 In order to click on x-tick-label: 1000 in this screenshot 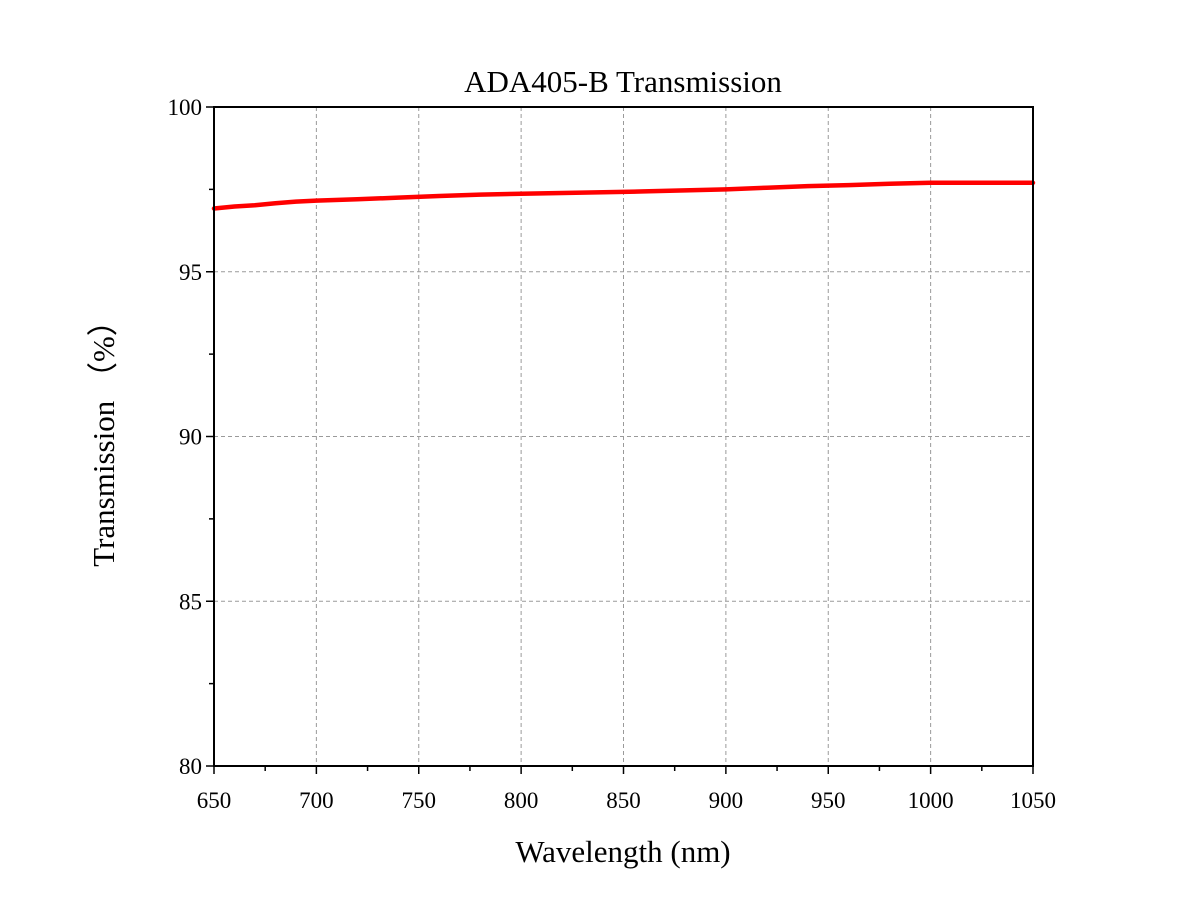, I will do `click(931, 800)`.